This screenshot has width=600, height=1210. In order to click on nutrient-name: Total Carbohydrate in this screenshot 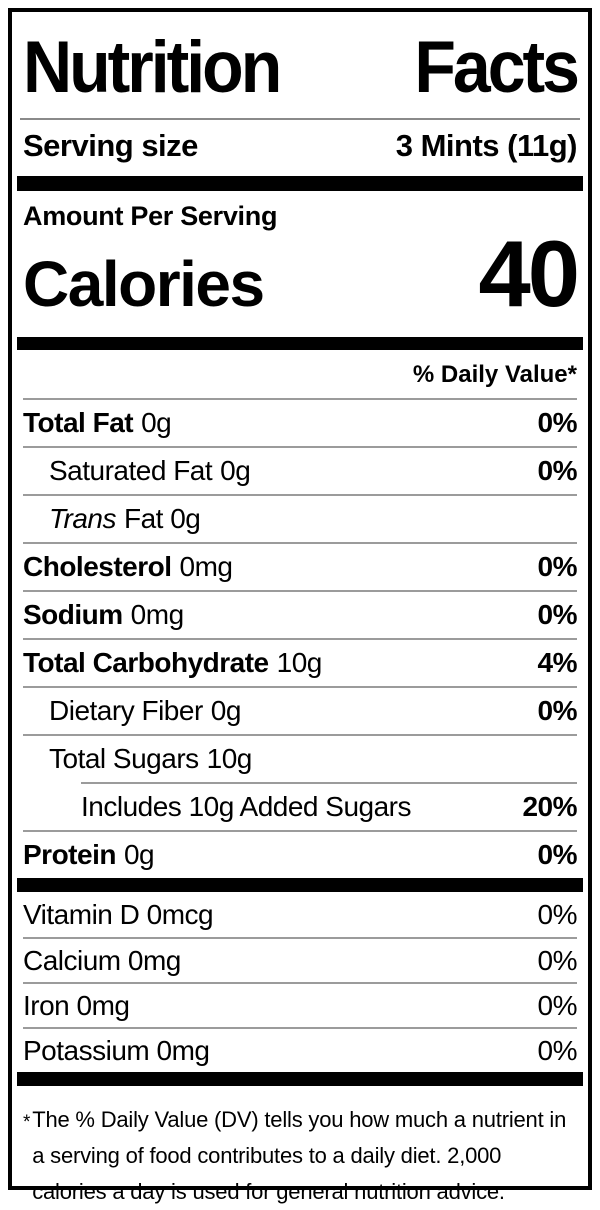, I will do `click(146, 662)`.